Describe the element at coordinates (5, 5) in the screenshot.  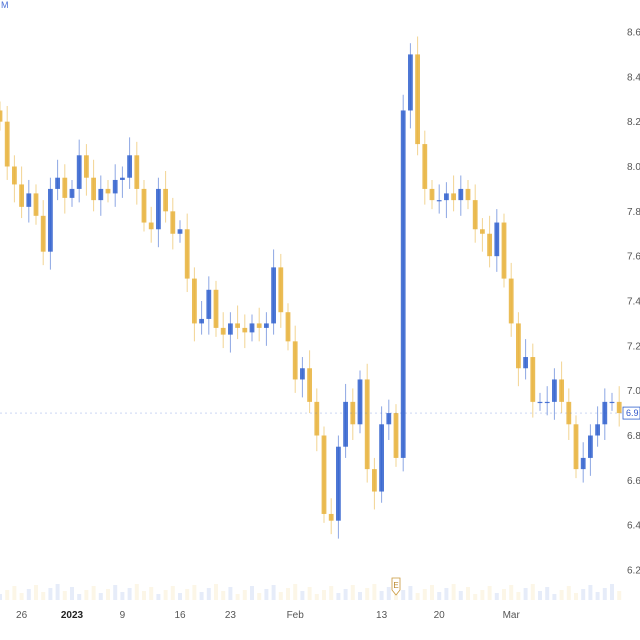
I see `corner-label: M` at that location.